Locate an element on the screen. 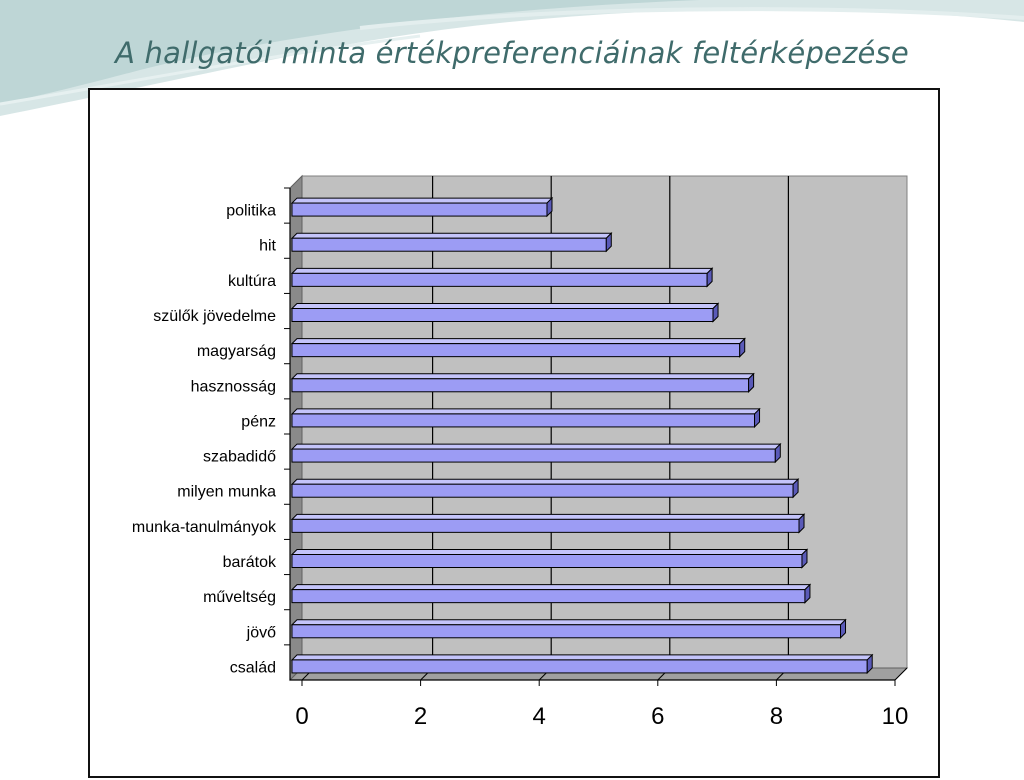  x-tick-label: 0 is located at coordinates (301, 716).